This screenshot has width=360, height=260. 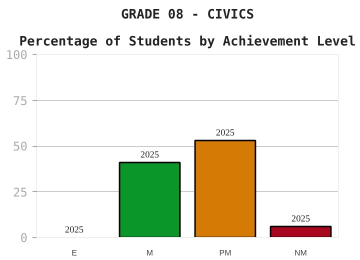 What do you see at coordinates (74, 253) in the screenshot?
I see `x-tick-label: E` at bounding box center [74, 253].